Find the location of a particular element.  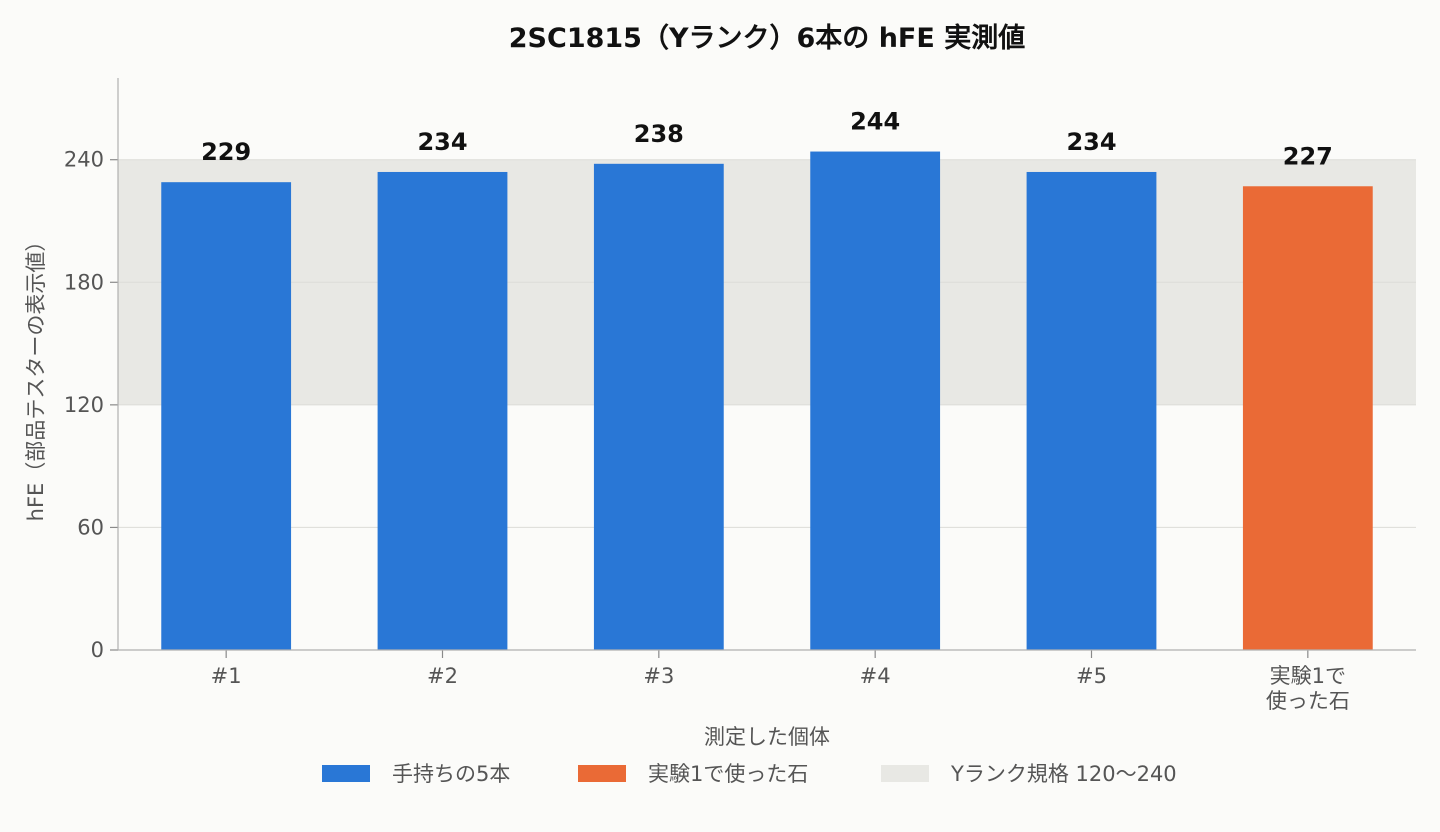

y-tick-label: 180 is located at coordinates (84, 282).